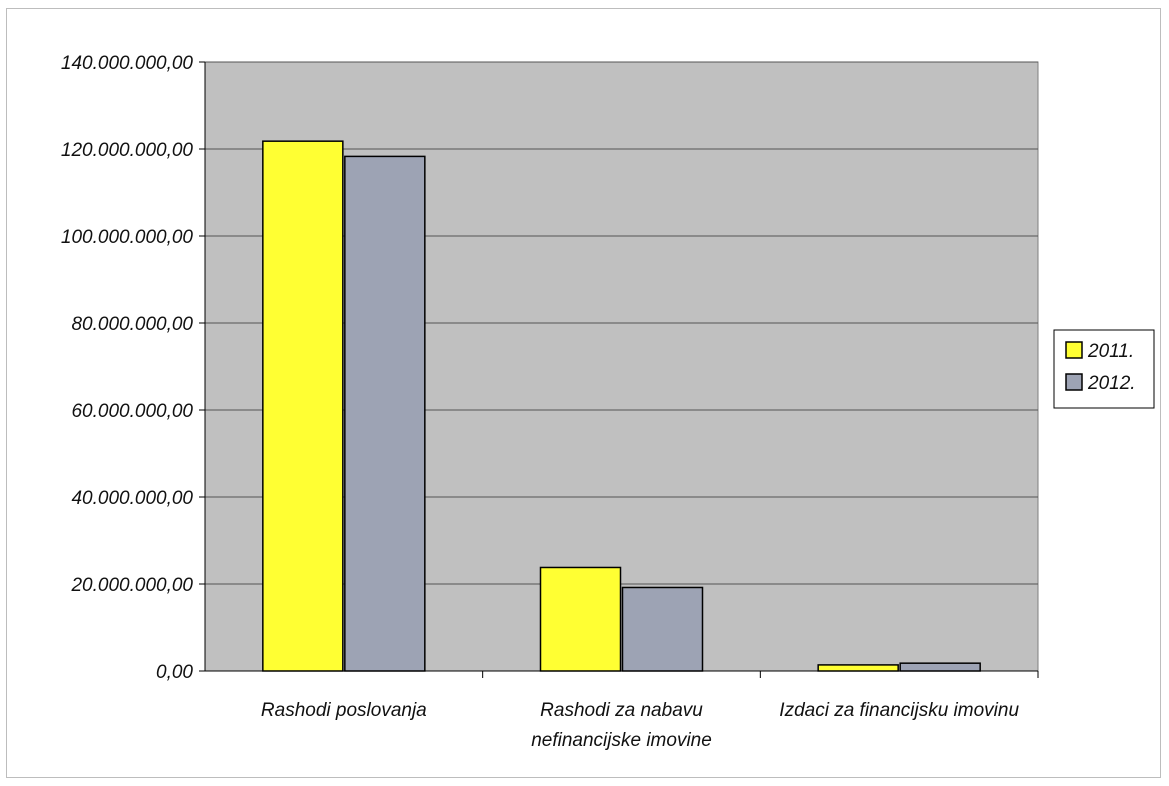 This screenshot has width=1169, height=786. Describe the element at coordinates (131, 585) in the screenshot. I see `y-tick-label: 20.000.000,00` at that location.